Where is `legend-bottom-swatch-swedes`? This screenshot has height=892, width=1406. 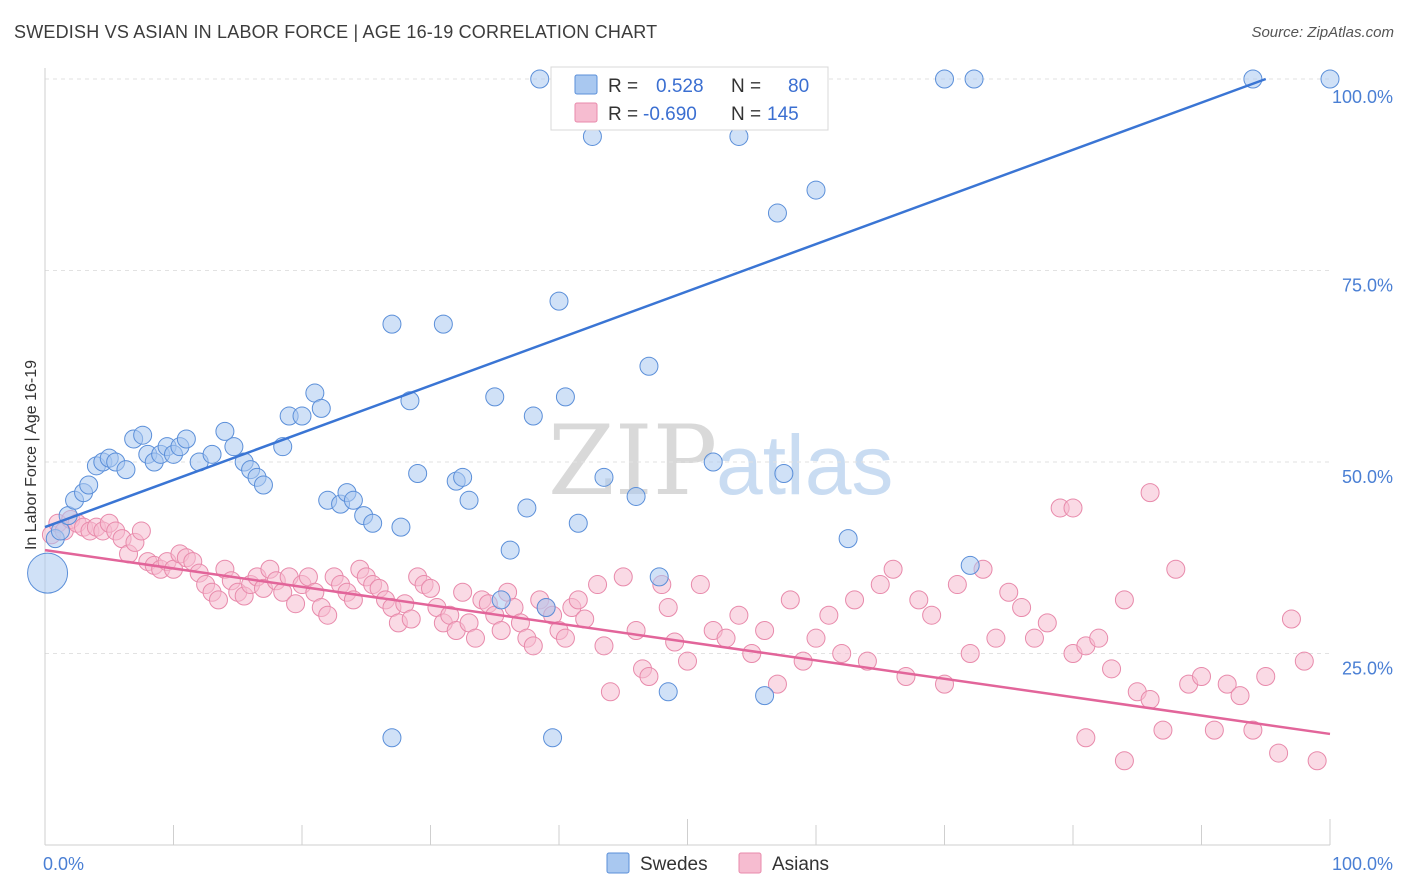 legend-bottom-swatch-swedes is located at coordinates (618, 863).